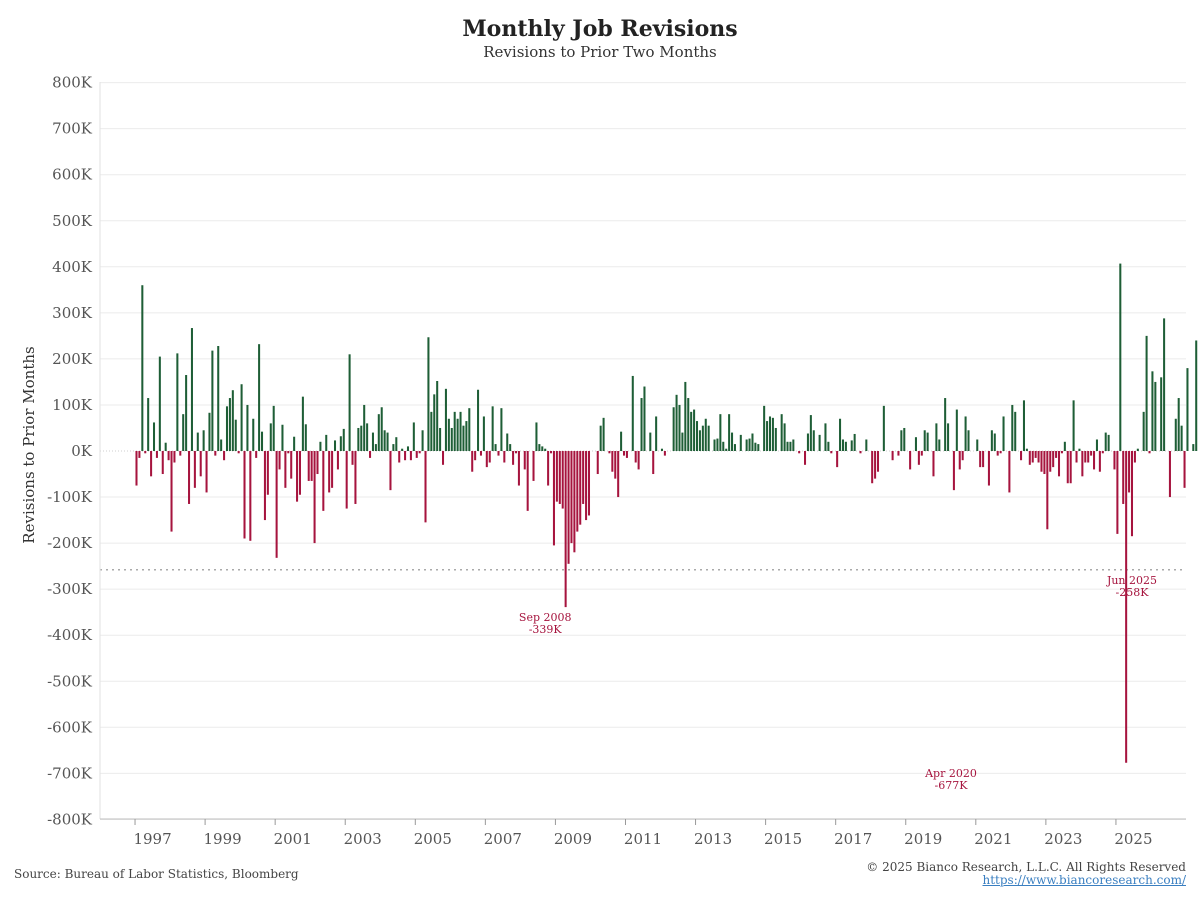 The height and width of the screenshot is (900, 1200). Describe the element at coordinates (70, 635) in the screenshot. I see `y-tick-label: -400K` at that location.